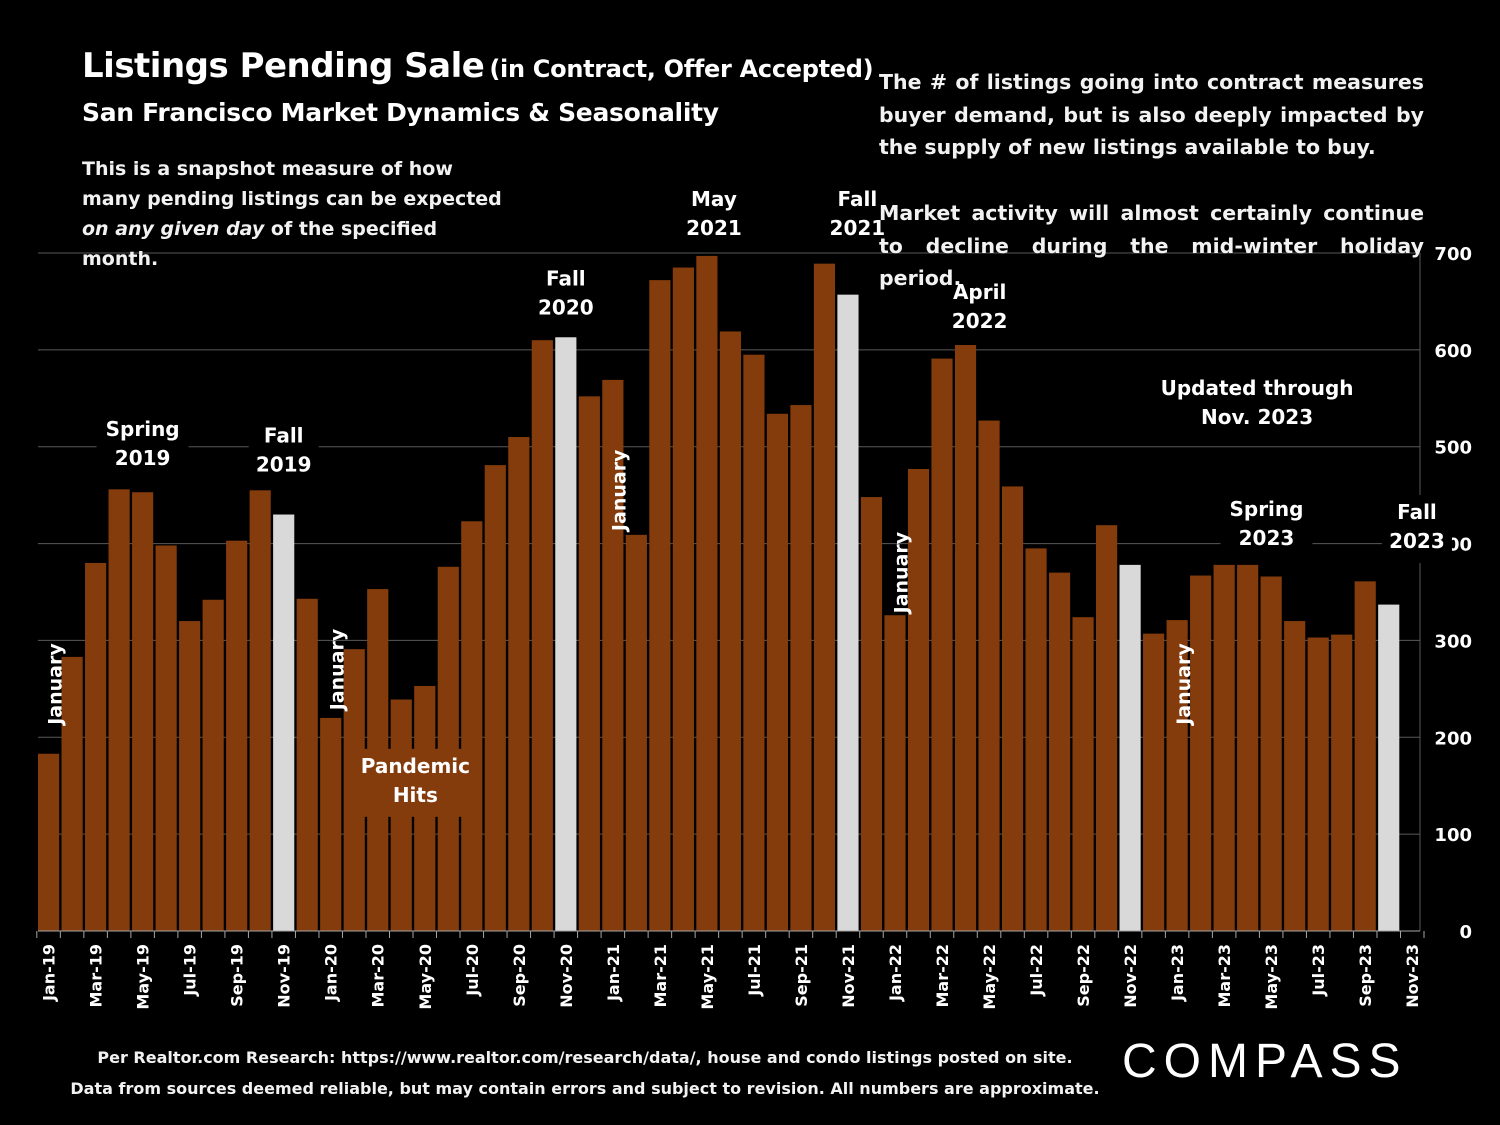 This screenshot has height=1125, width=1500. What do you see at coordinates (681, 69) in the screenshot?
I see `chart-title-parenthetical: (in Contract, Offer Accepted)` at bounding box center [681, 69].